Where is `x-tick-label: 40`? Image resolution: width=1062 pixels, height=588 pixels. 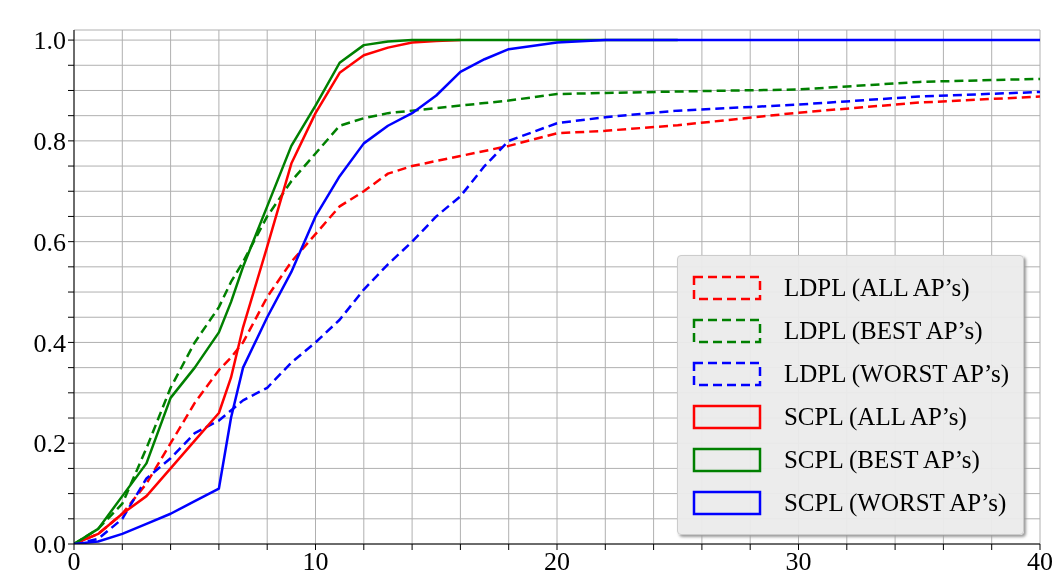
x-tick-label: 40 is located at coordinates (1040, 562).